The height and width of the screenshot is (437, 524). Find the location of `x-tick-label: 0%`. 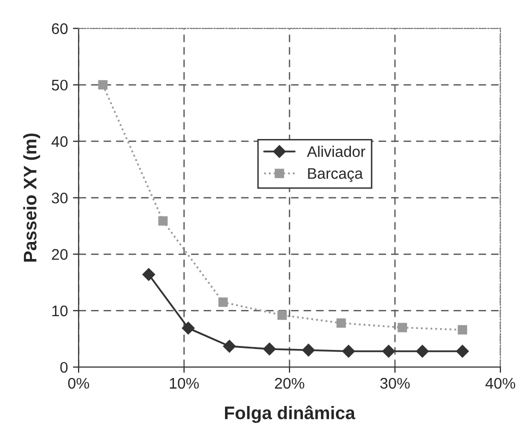

x-tick-label: 0% is located at coordinates (79, 383).